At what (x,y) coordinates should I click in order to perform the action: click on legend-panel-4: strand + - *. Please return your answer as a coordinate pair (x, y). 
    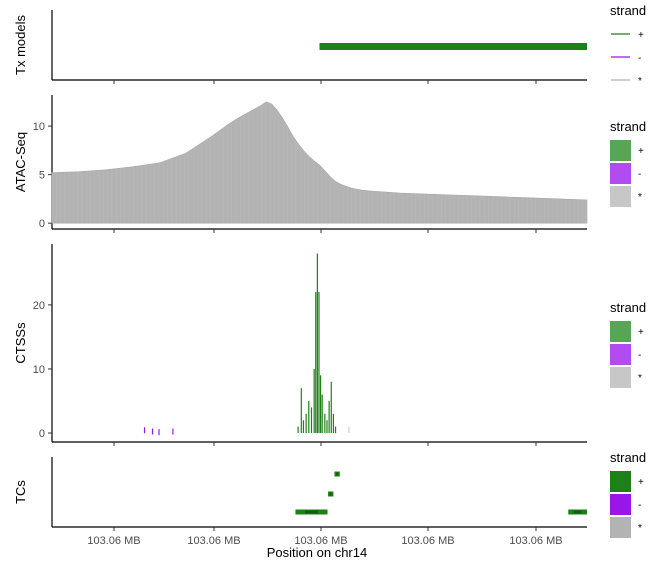
    Looking at the image, I should click on (628, 494).